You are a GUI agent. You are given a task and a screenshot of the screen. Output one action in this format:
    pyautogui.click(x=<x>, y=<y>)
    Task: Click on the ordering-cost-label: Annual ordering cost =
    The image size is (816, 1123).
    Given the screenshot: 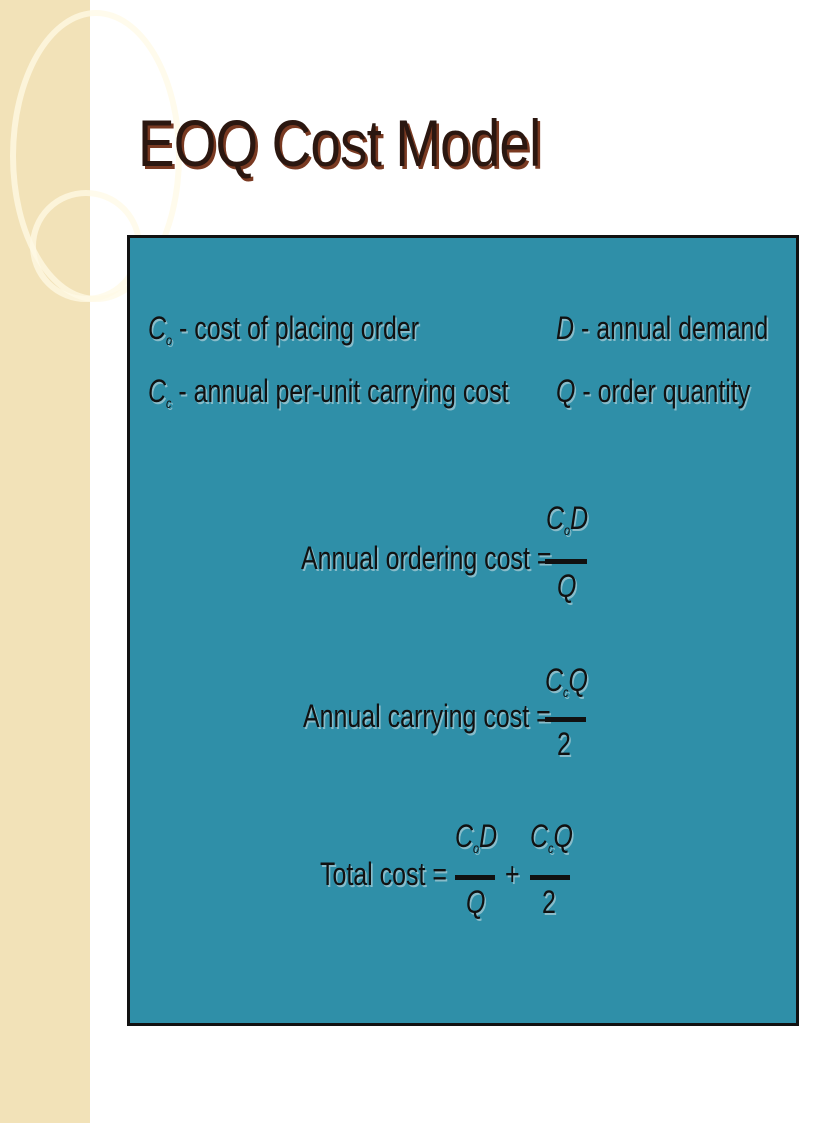 What is the action you would take?
    pyautogui.click(x=426, y=558)
    